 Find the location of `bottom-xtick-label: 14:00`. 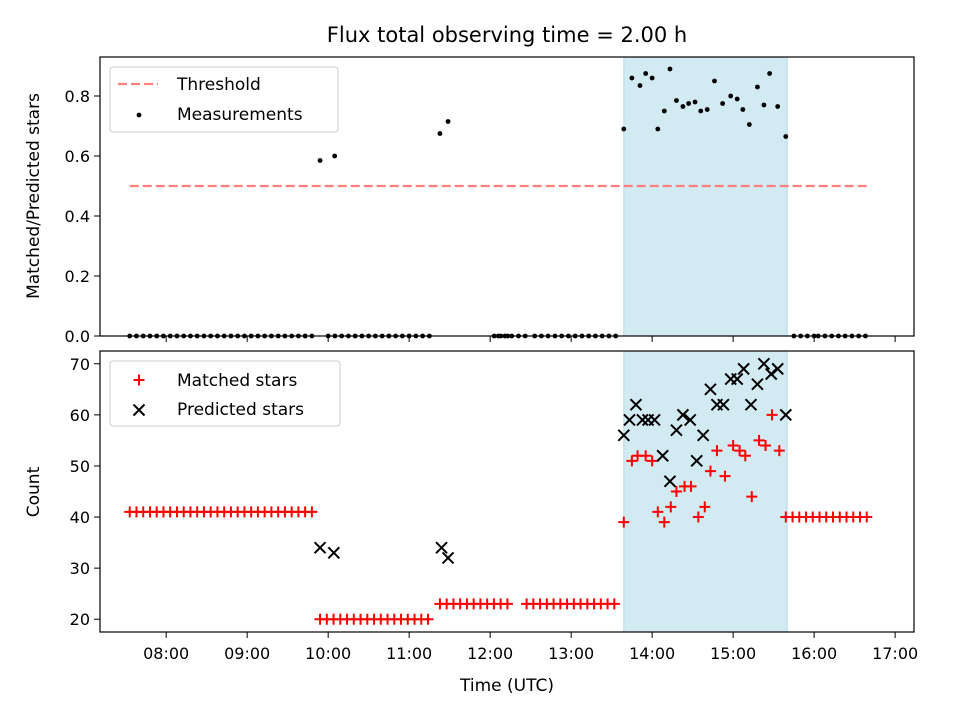

bottom-xtick-label: 14:00 is located at coordinates (652, 653).